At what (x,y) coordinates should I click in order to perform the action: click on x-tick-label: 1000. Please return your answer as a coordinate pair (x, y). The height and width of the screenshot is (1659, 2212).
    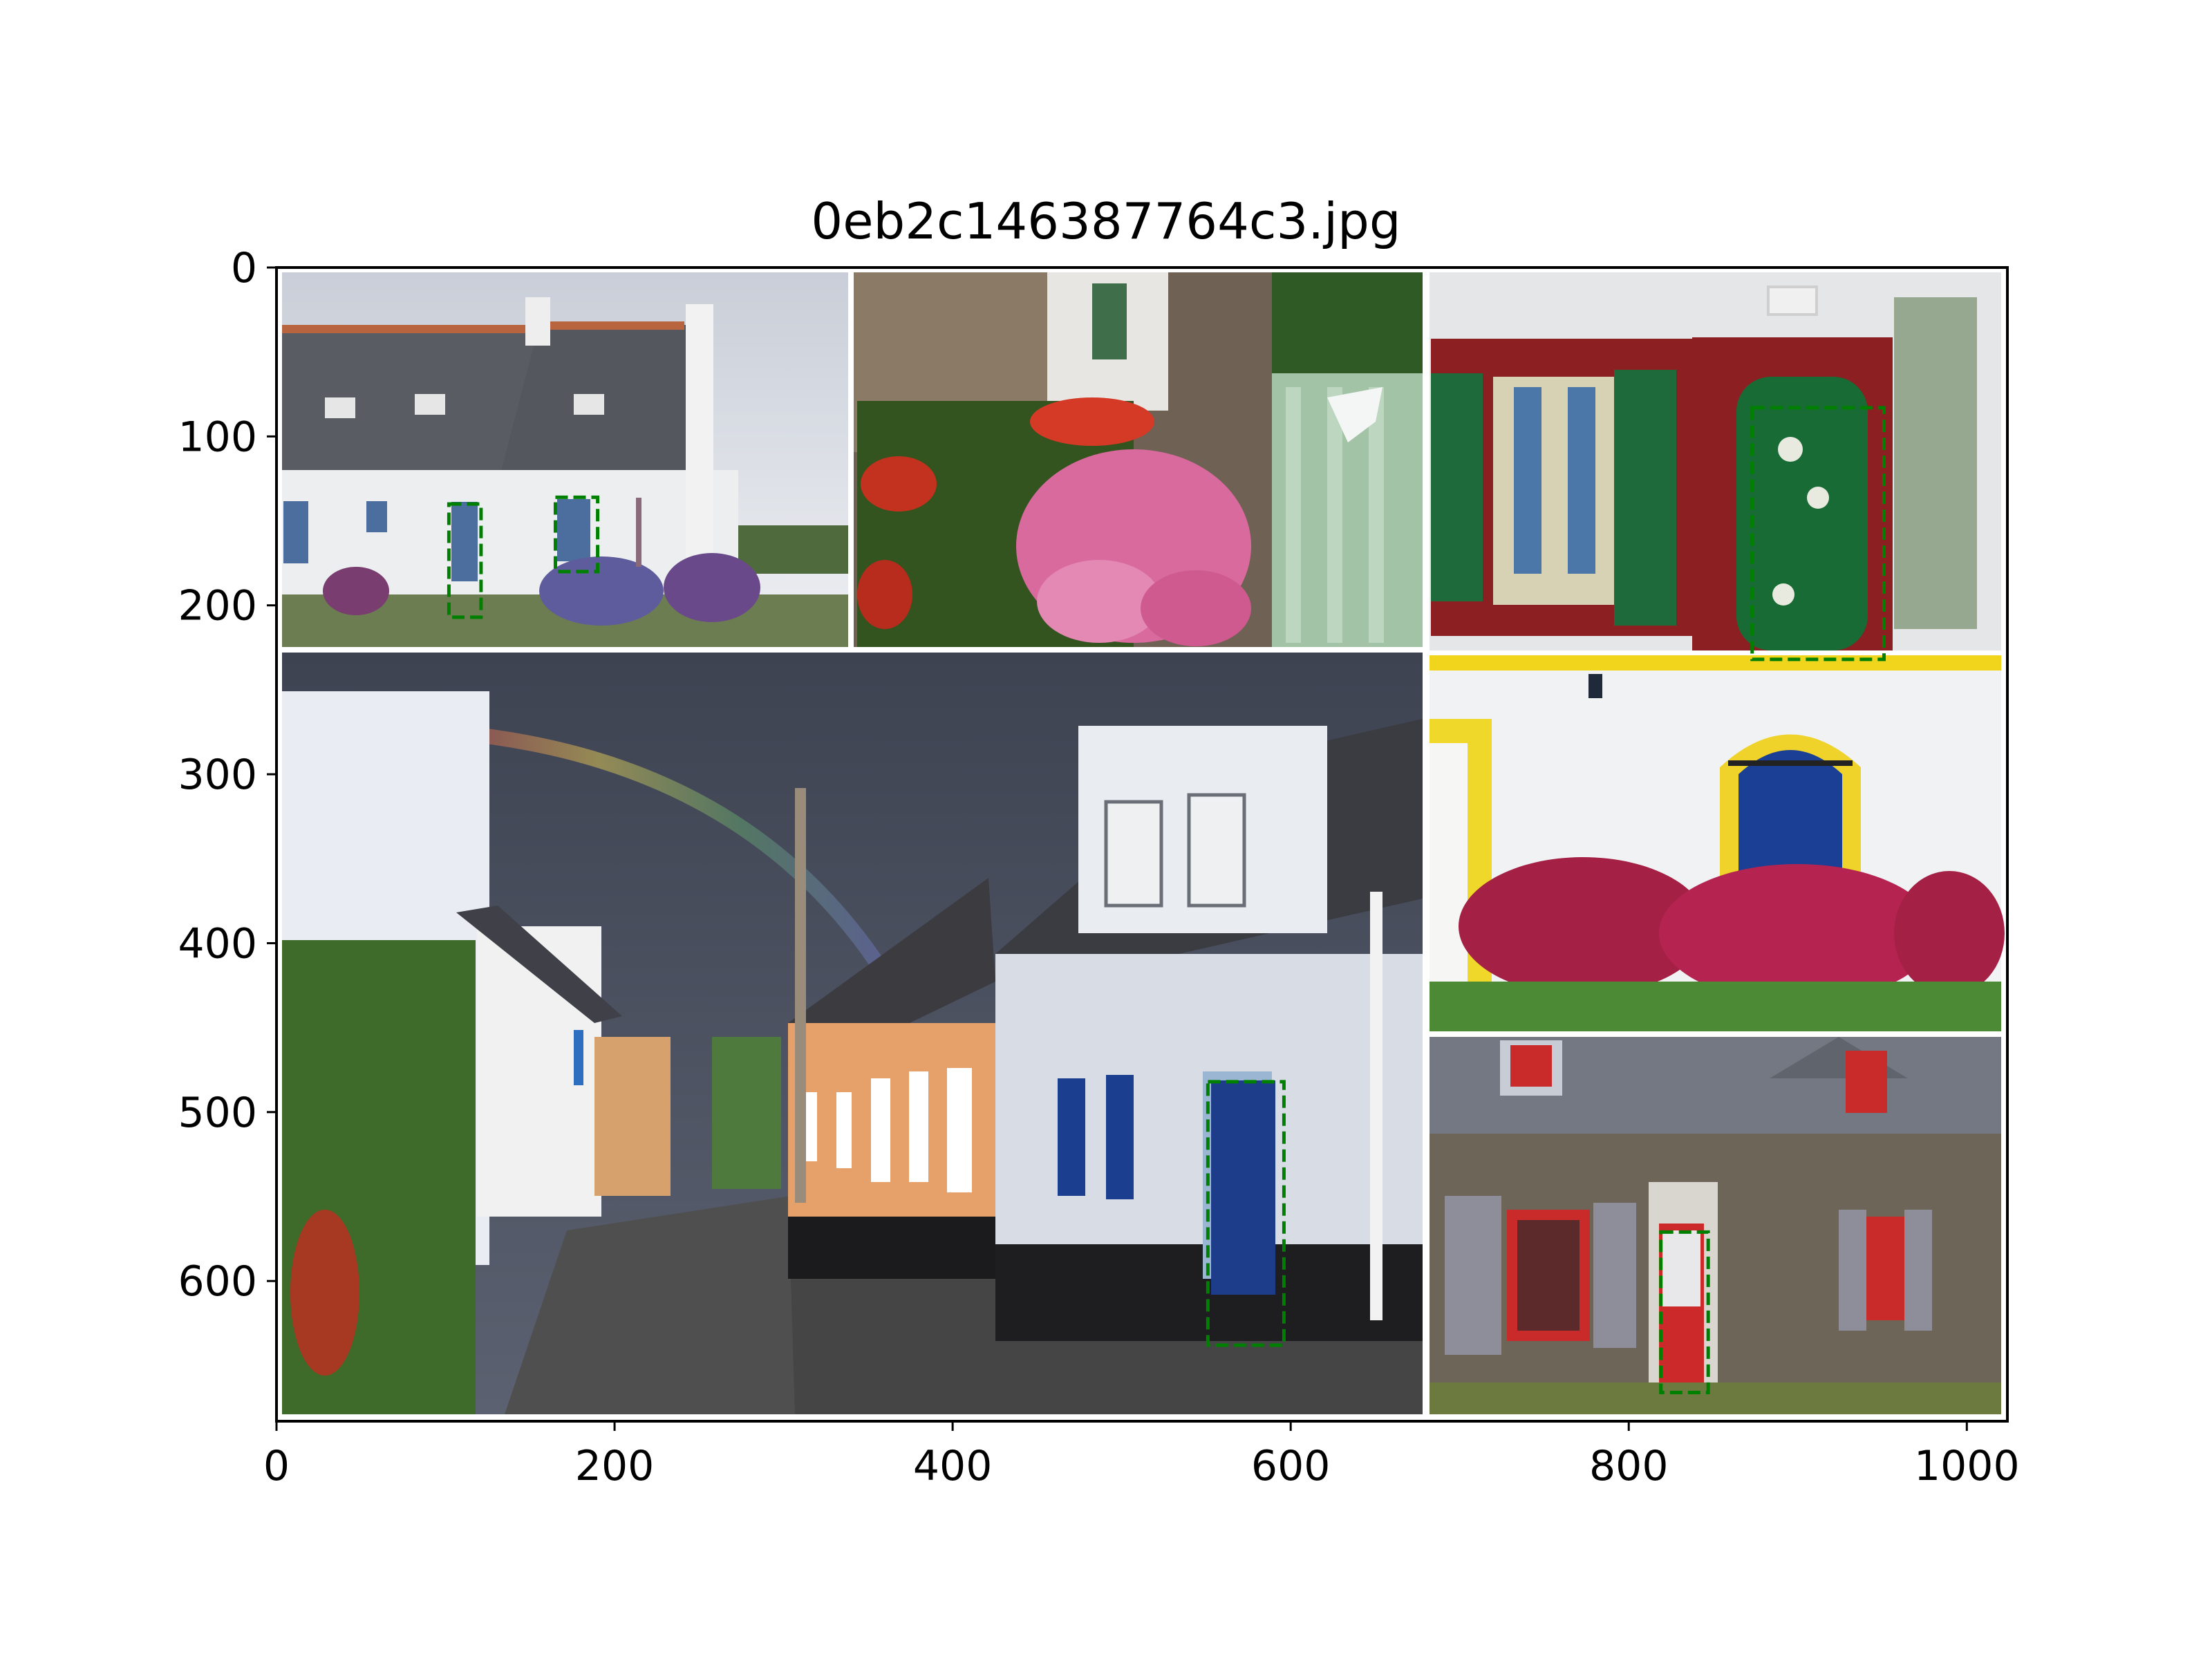
    Looking at the image, I should click on (1967, 1466).